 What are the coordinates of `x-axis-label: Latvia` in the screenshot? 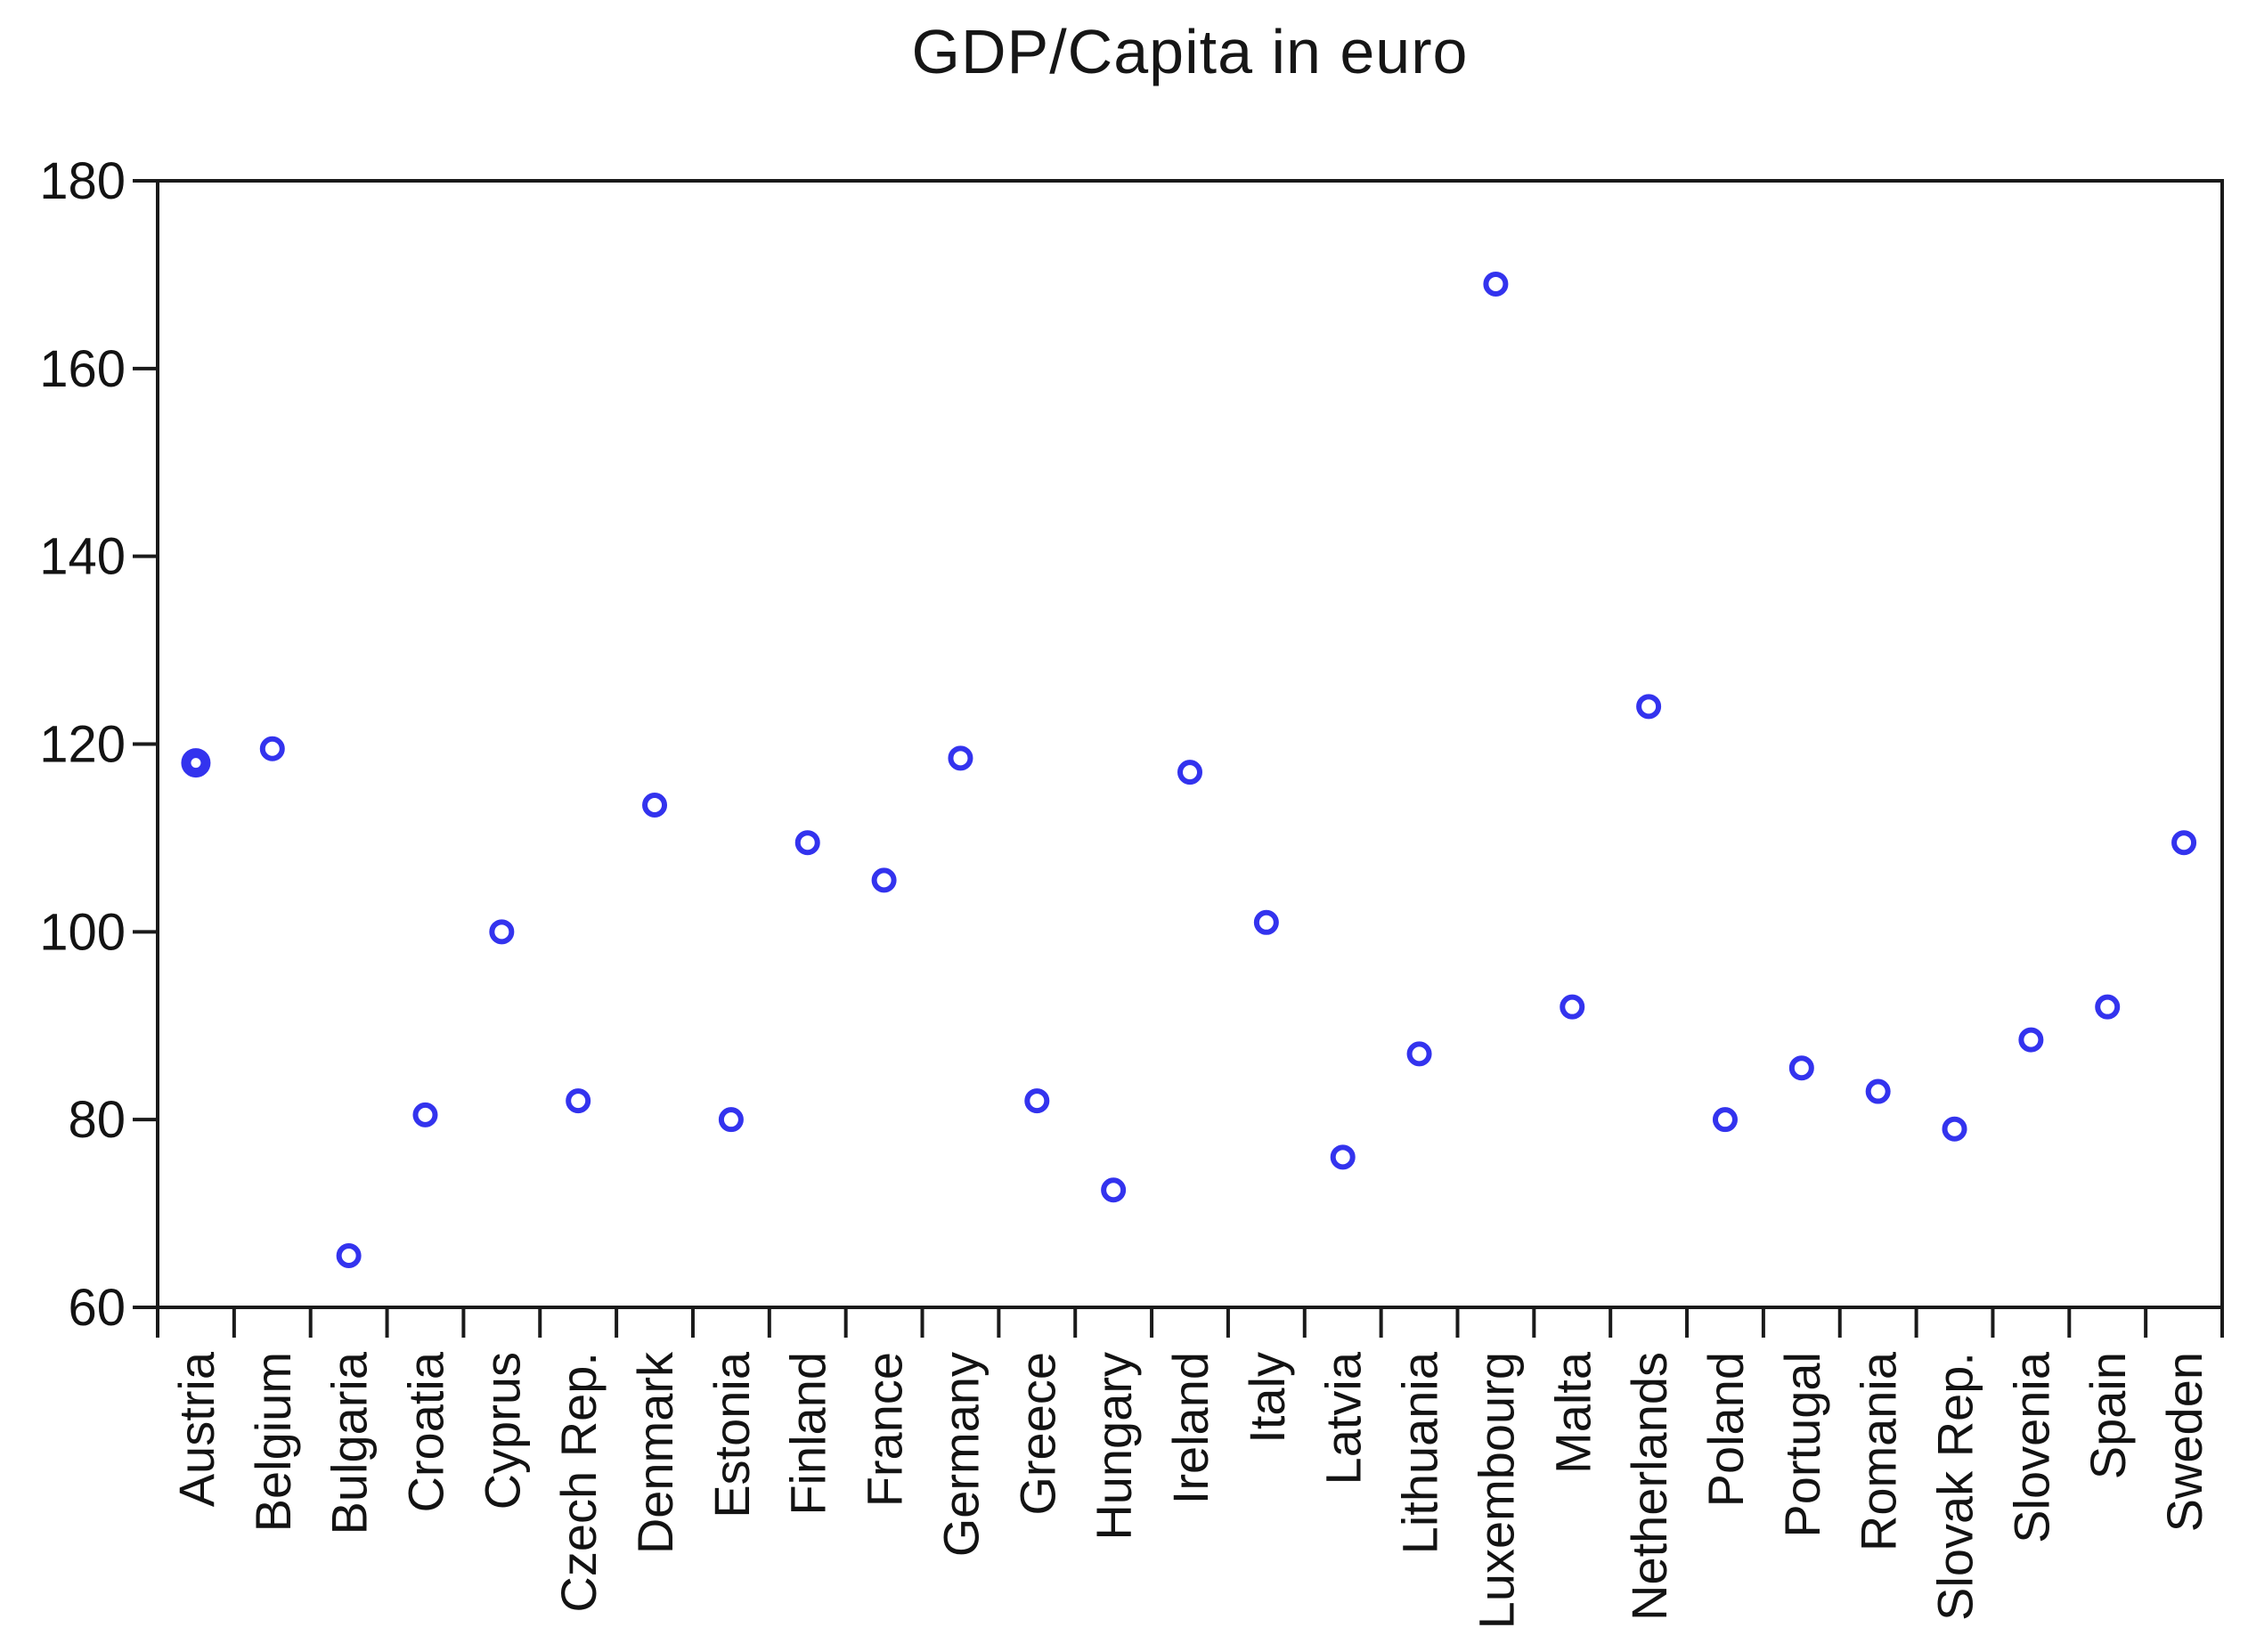 It's located at (1343, 1418).